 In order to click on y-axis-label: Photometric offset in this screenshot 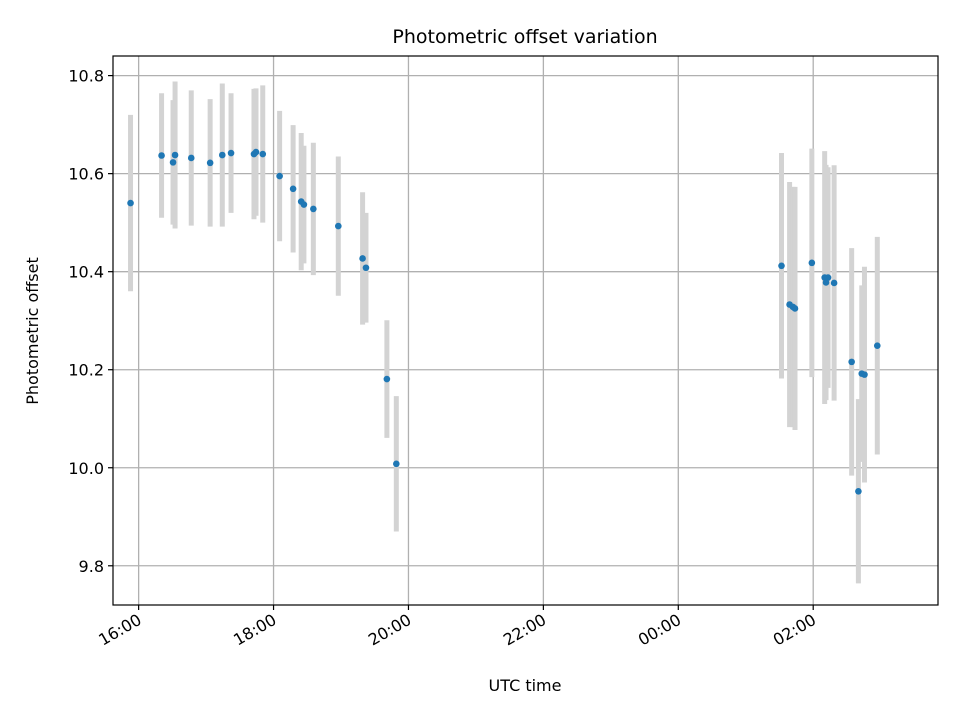, I will do `click(32, 331)`.